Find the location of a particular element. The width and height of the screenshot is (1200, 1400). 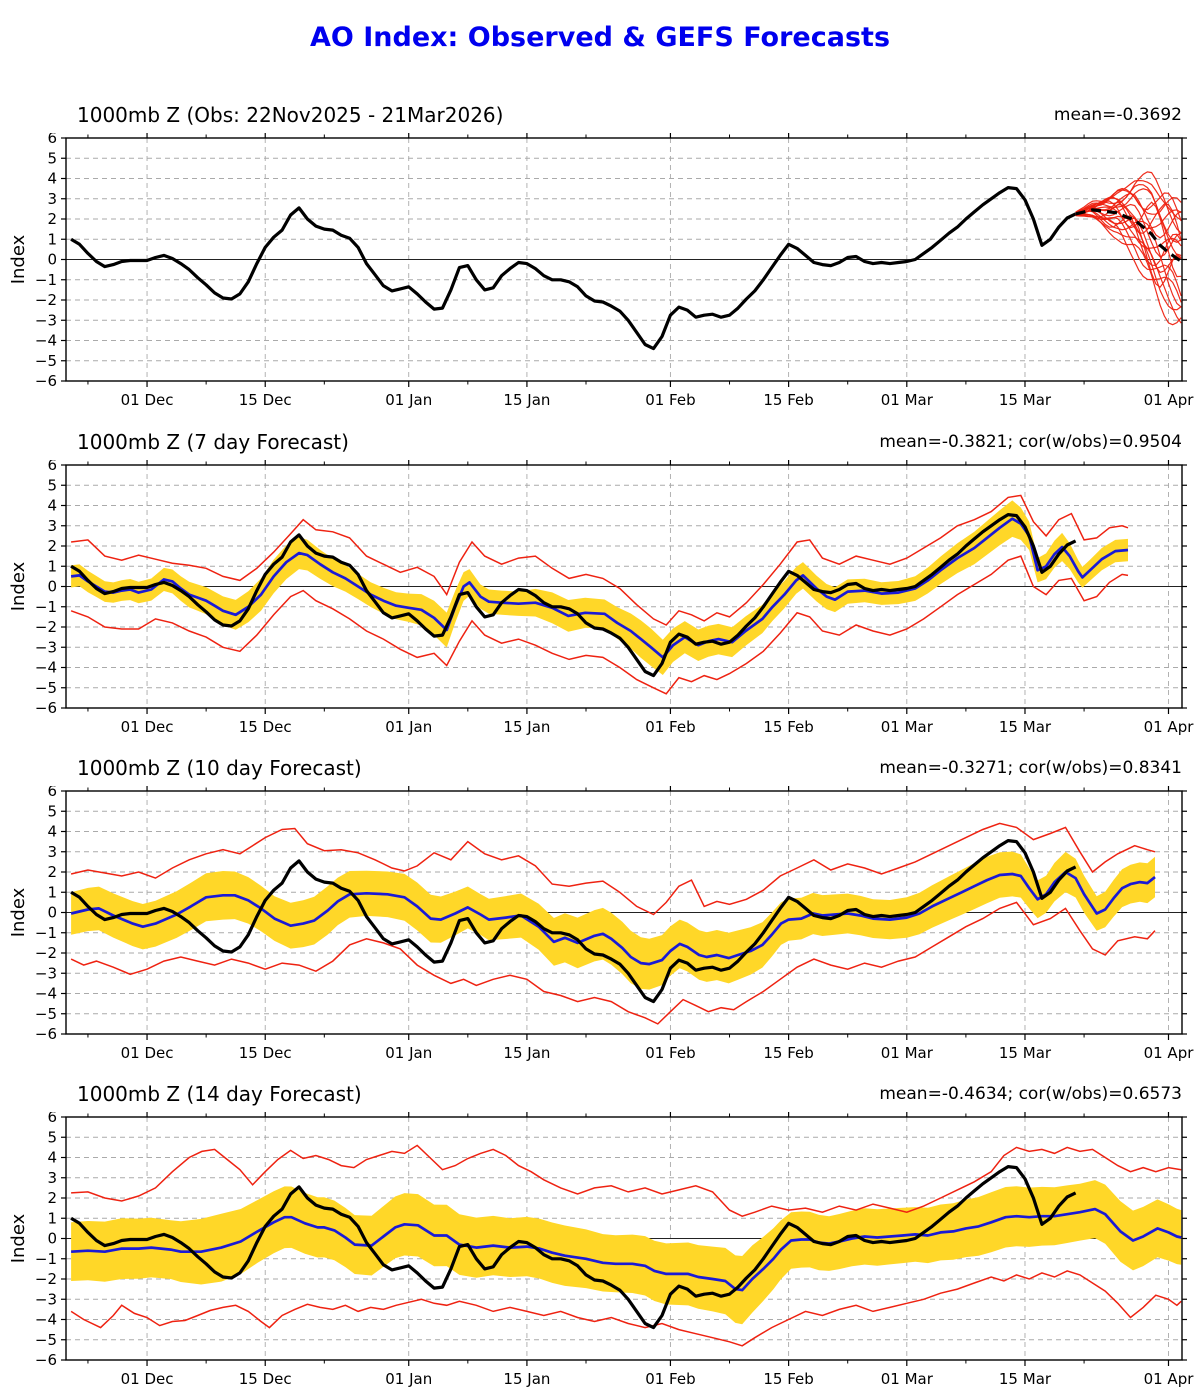

panel-2-stats: mean=-0.3821; cor(w/obs)=0.9504 is located at coordinates (1030, 442).